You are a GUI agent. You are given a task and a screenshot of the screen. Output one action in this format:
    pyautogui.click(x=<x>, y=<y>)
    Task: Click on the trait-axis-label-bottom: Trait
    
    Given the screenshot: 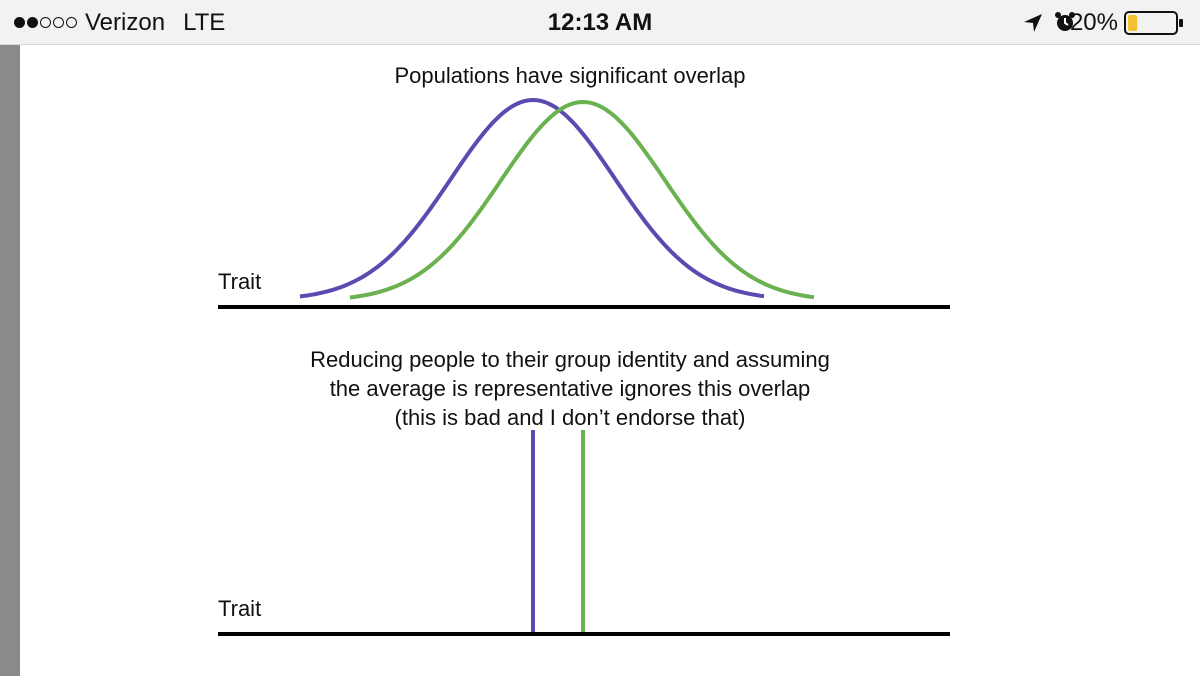 What is the action you would take?
    pyautogui.click(x=240, y=608)
    